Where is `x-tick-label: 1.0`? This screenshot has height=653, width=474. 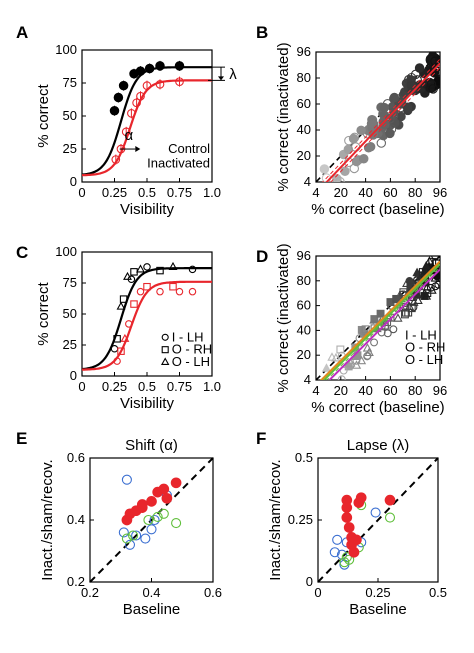 x-tick-label: 1.0 is located at coordinates (212, 192).